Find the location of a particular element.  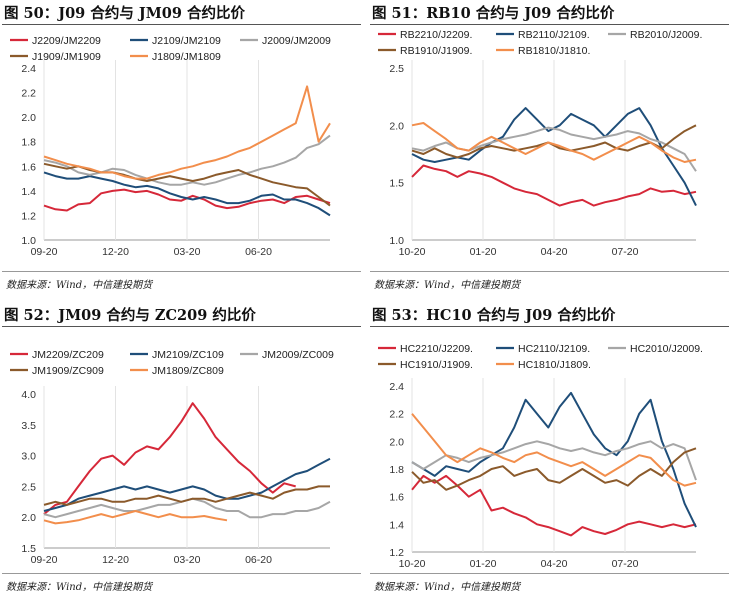

legend-label: JM2109/ZC109 is located at coordinates (188, 355).